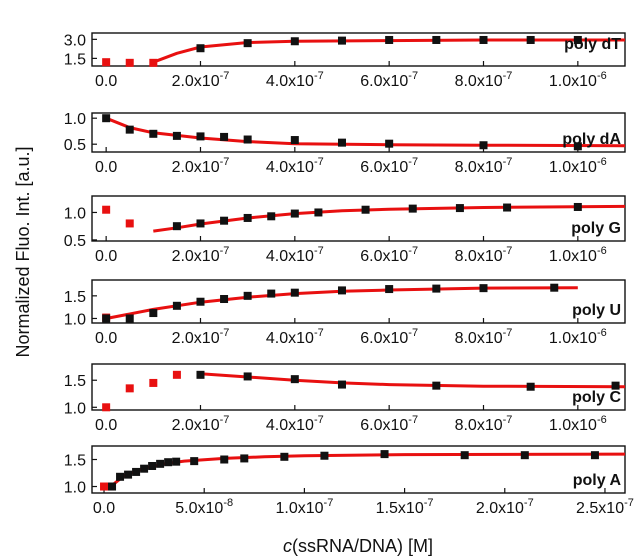  What do you see at coordinates (23, 251) in the screenshot?
I see `y-axis-label: Normalized Fluo. Int. [a.u.]` at bounding box center [23, 251].